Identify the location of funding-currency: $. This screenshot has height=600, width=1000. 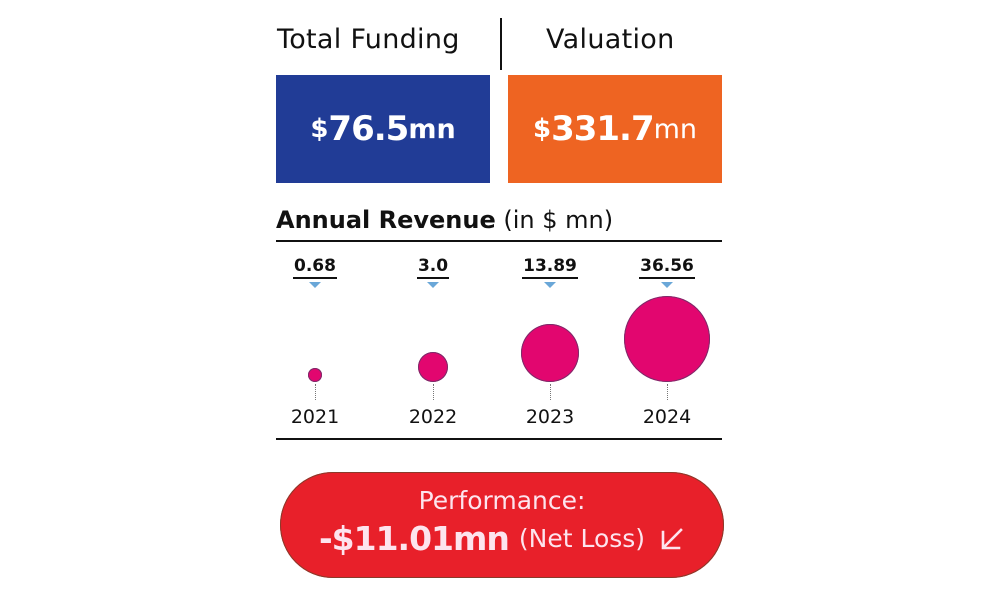
(319, 129).